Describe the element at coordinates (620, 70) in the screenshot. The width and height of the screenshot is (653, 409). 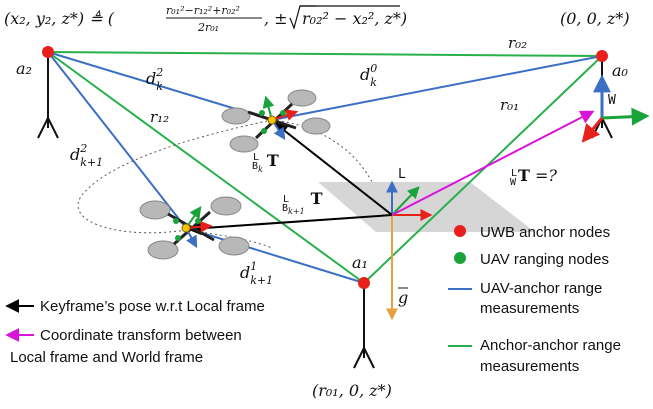
I see `anchor-a0-label: a₀` at that location.